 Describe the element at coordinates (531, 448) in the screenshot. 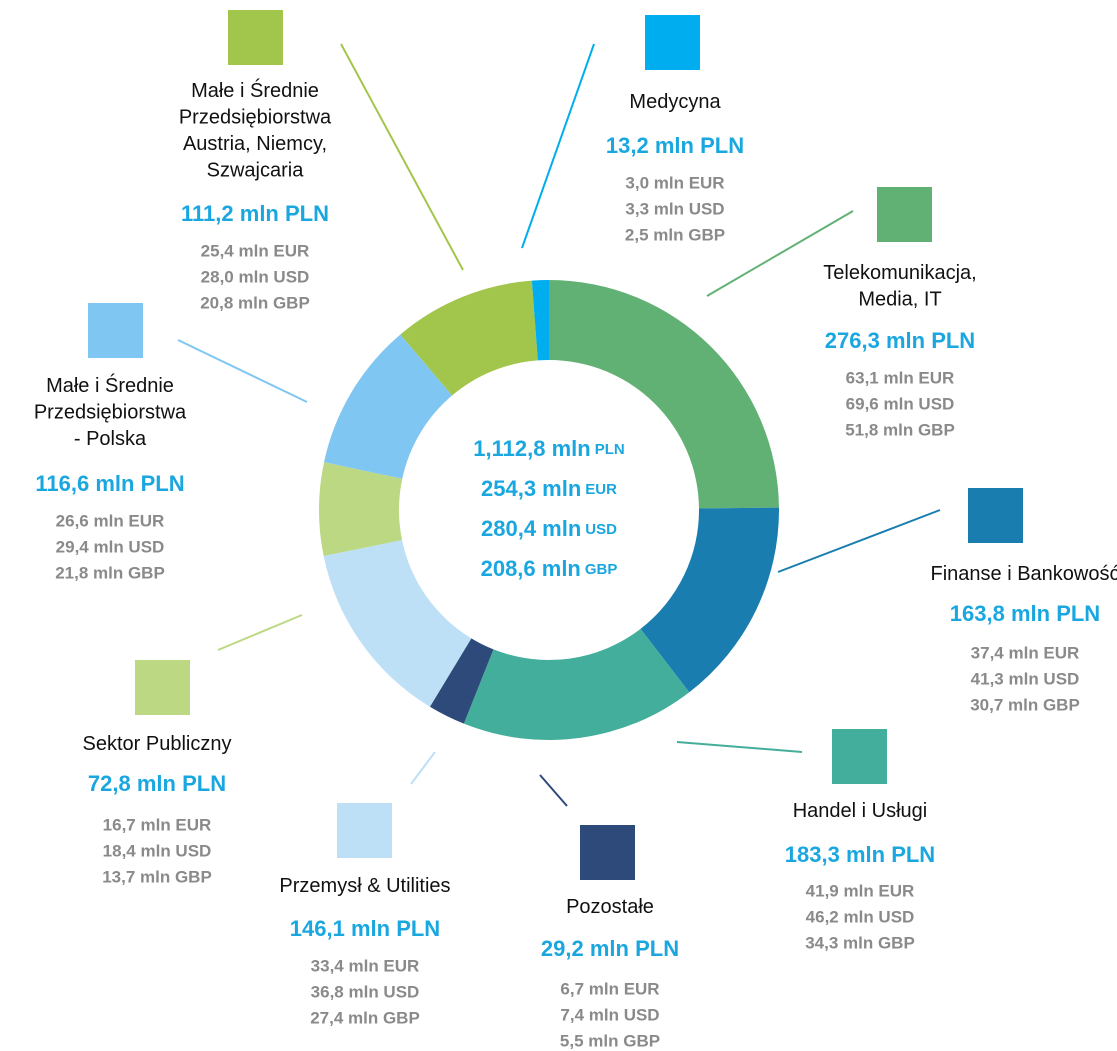

I see `center-amount: 1,112,8 mln` at that location.